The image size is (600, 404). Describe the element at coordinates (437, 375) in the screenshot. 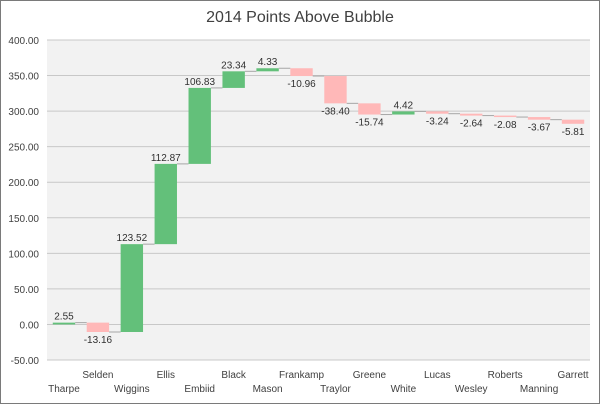

I see `category-label: Lucas` at that location.